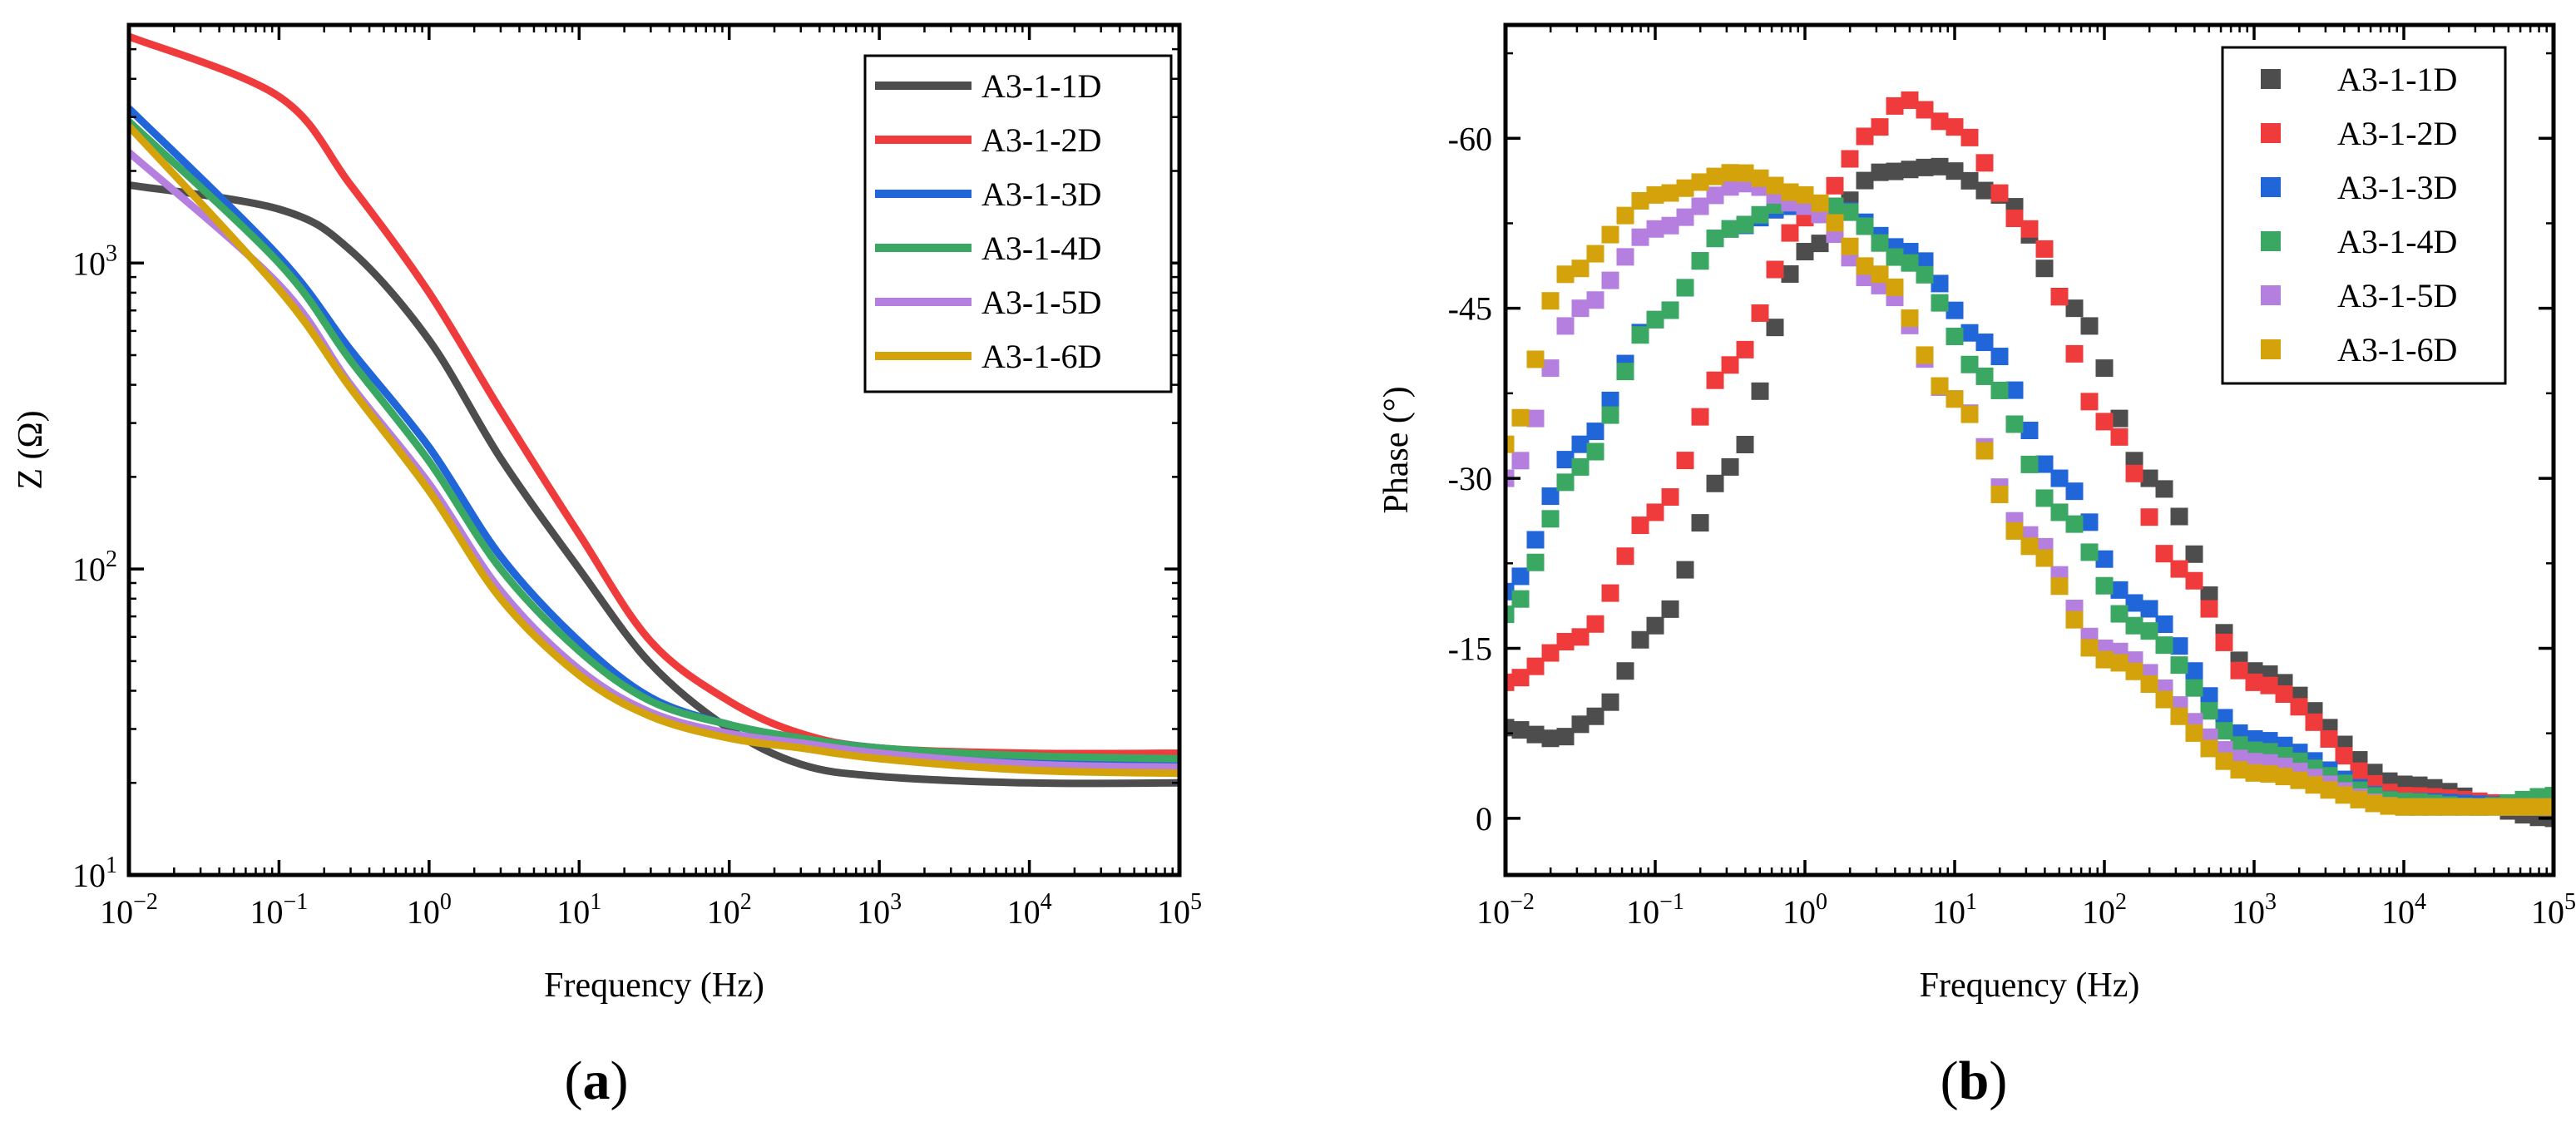 This screenshot has width=2576, height=1122. I want to click on x-tick-label: 10⁻¹, so click(1655, 910).